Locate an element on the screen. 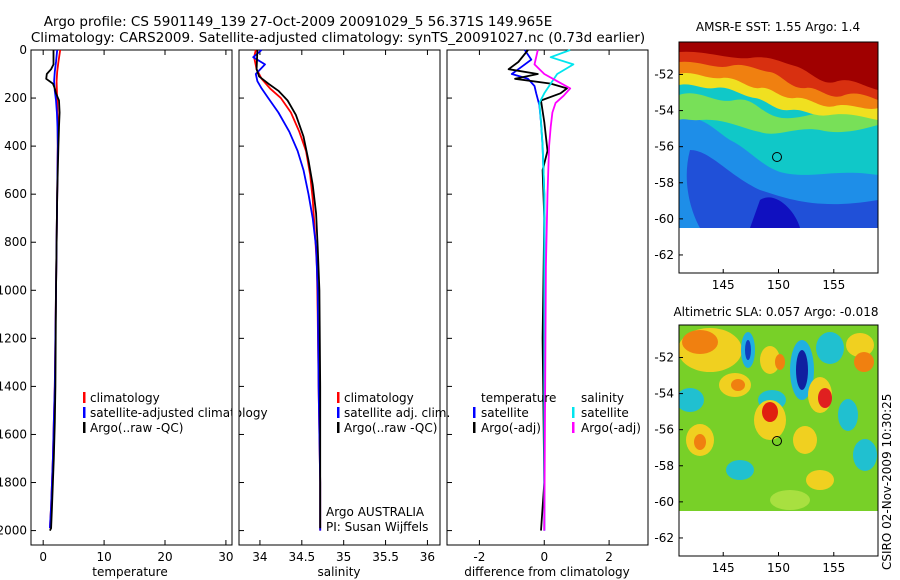  legend-label-climatology: climatology is located at coordinates (125, 398).